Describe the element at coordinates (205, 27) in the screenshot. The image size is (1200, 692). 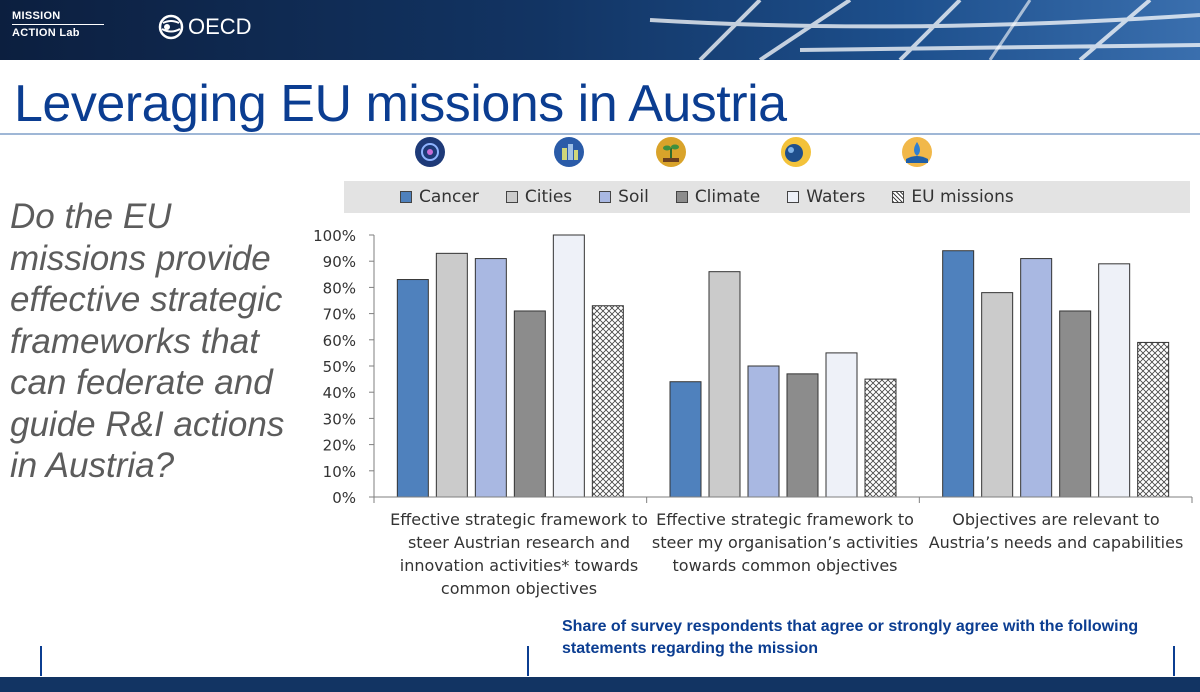
I see `oecd-logo: OECD` at that location.